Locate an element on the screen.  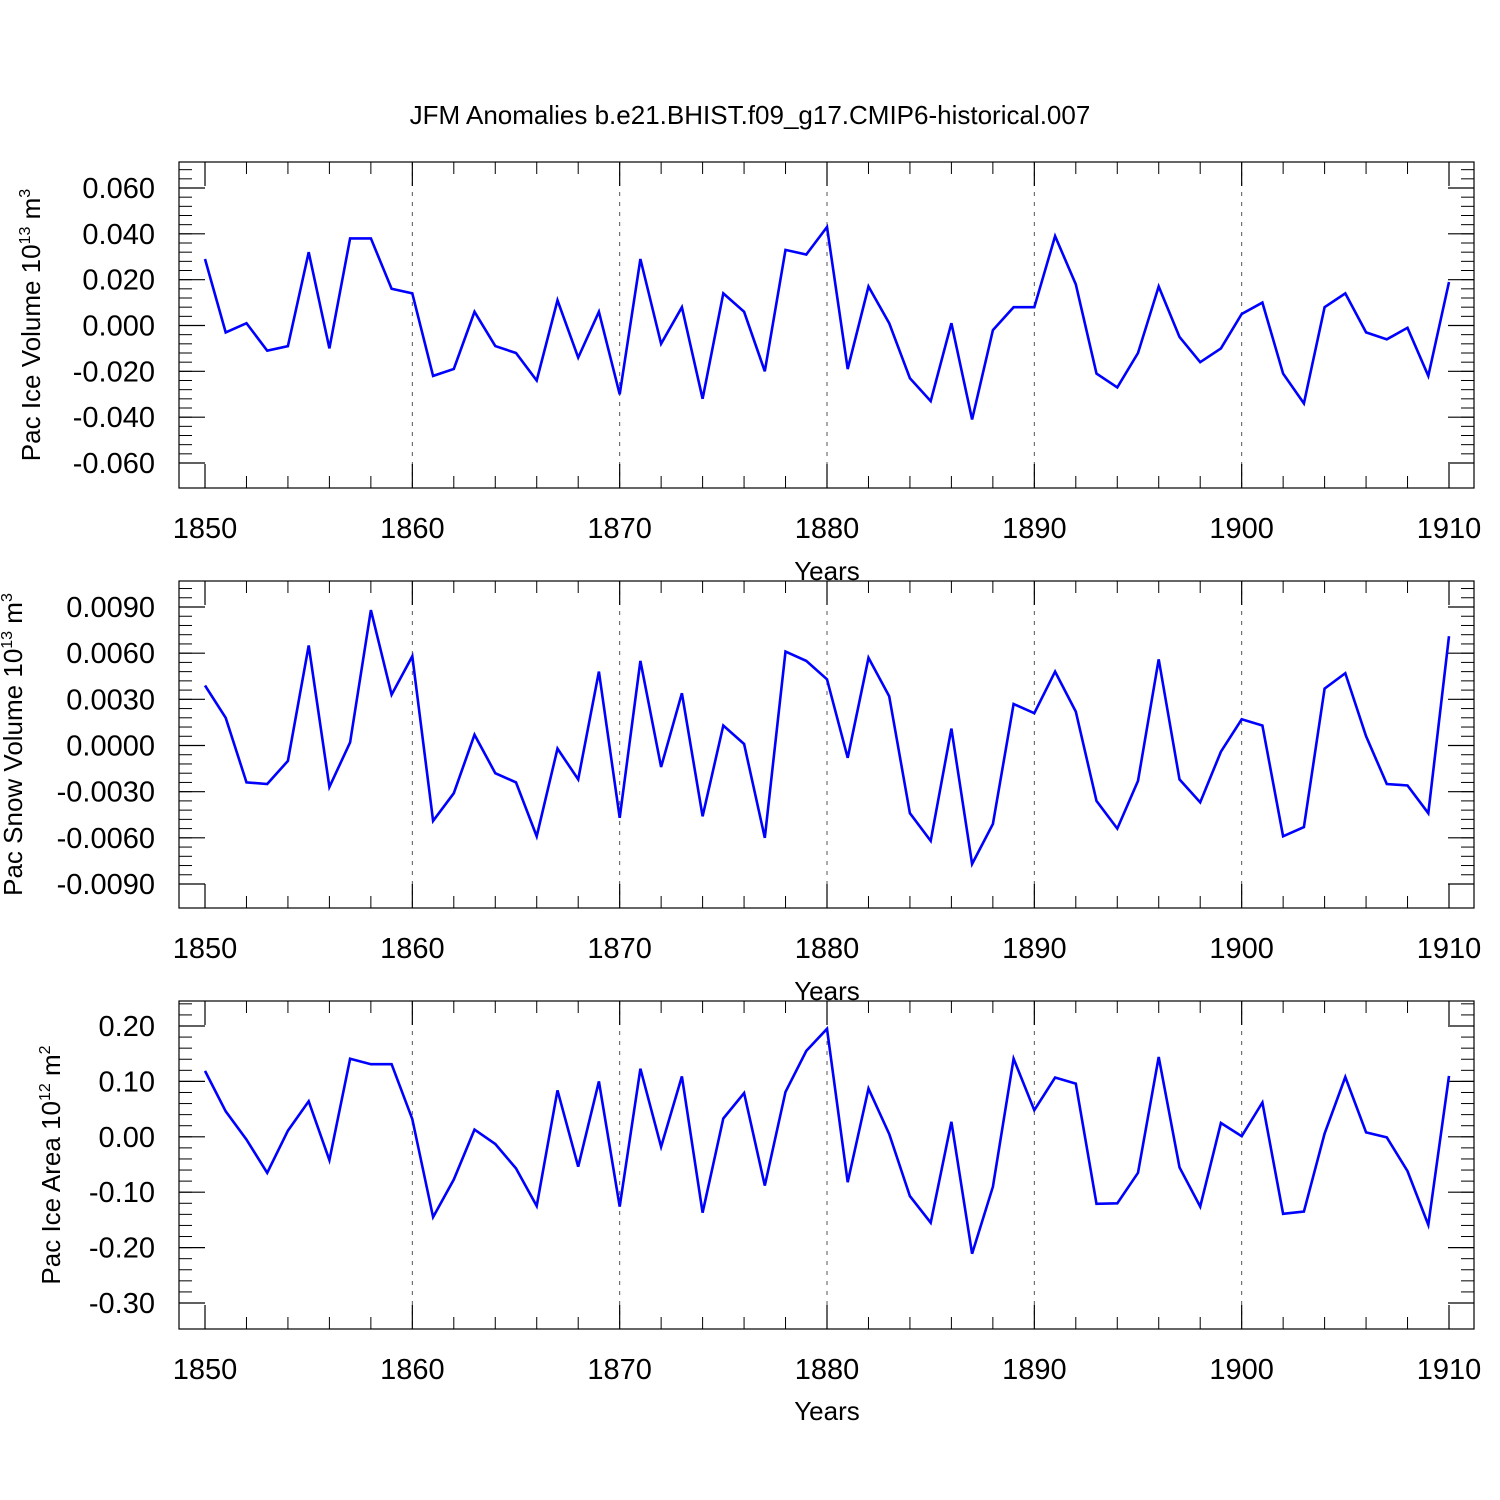
y-tick-label: -0.020 is located at coordinates (114, 372).